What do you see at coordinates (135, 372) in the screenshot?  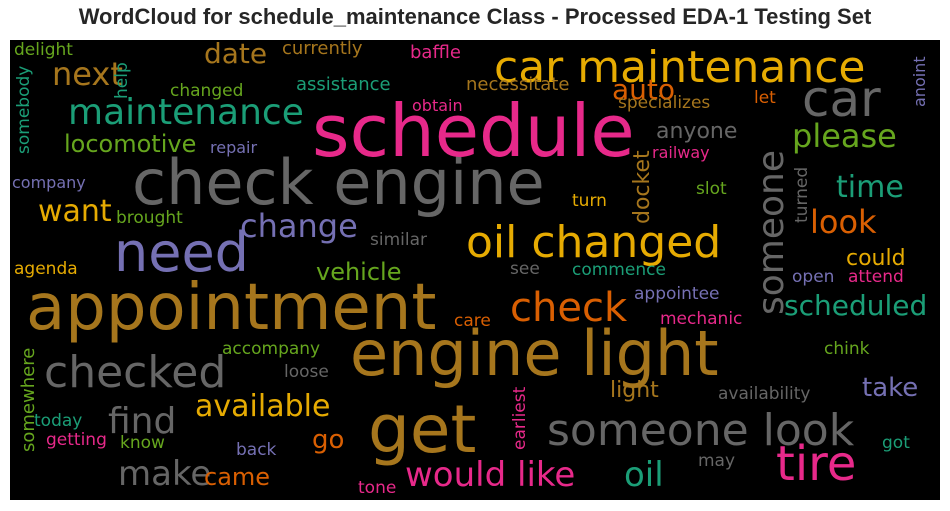 I see `word-cloud-word: checked` at bounding box center [135, 372].